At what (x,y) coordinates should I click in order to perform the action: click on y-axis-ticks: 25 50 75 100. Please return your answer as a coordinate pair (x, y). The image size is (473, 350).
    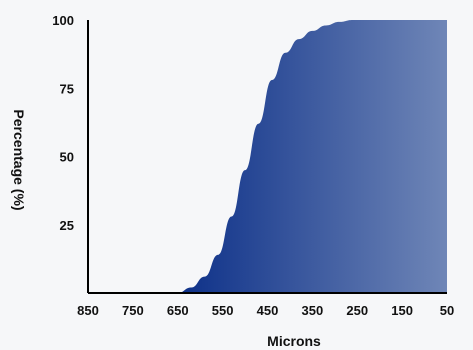
    Looking at the image, I should click on (63, 123).